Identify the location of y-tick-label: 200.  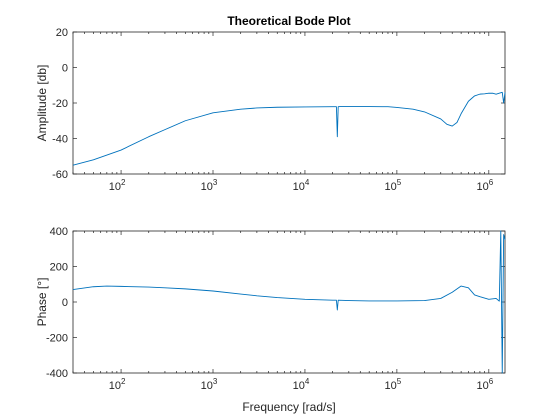
(59, 268).